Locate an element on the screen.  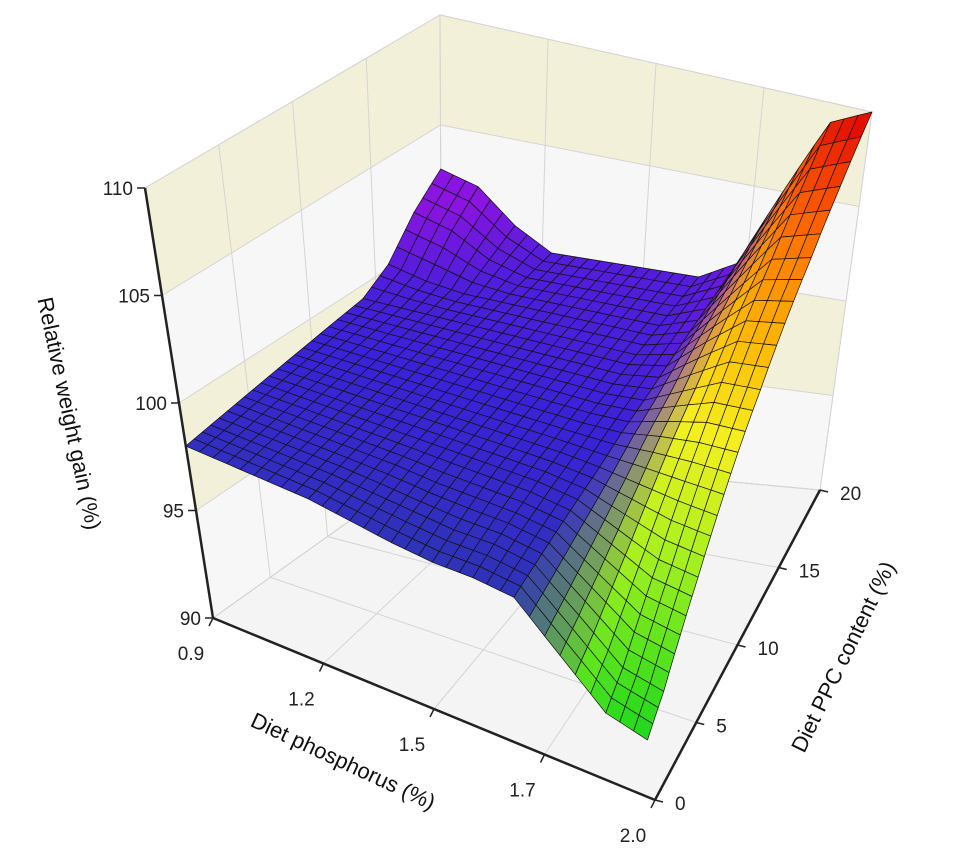
z-tick-label: 95 is located at coordinates (173, 512).